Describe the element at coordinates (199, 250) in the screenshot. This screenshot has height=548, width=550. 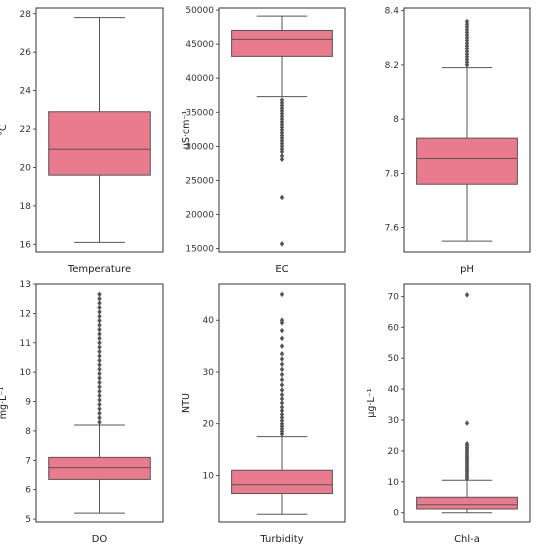
I see `y-tick-label: 15000` at that location.